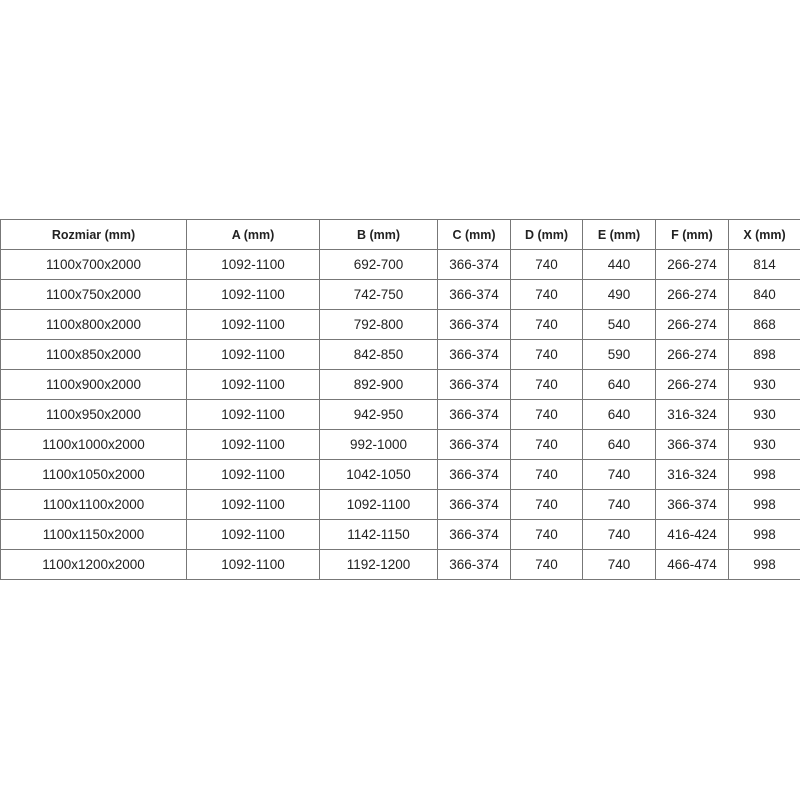 This screenshot has height=800, width=800. What do you see at coordinates (764, 234) in the screenshot?
I see `column-header: X (mm)` at bounding box center [764, 234].